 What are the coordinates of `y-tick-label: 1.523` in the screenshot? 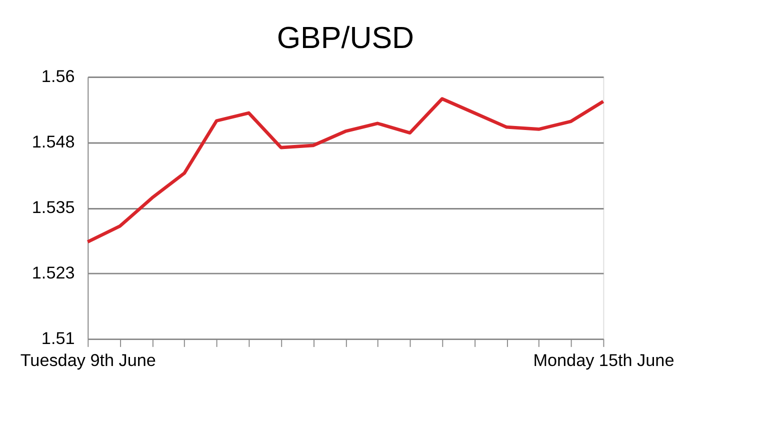 It's located at (53, 272).